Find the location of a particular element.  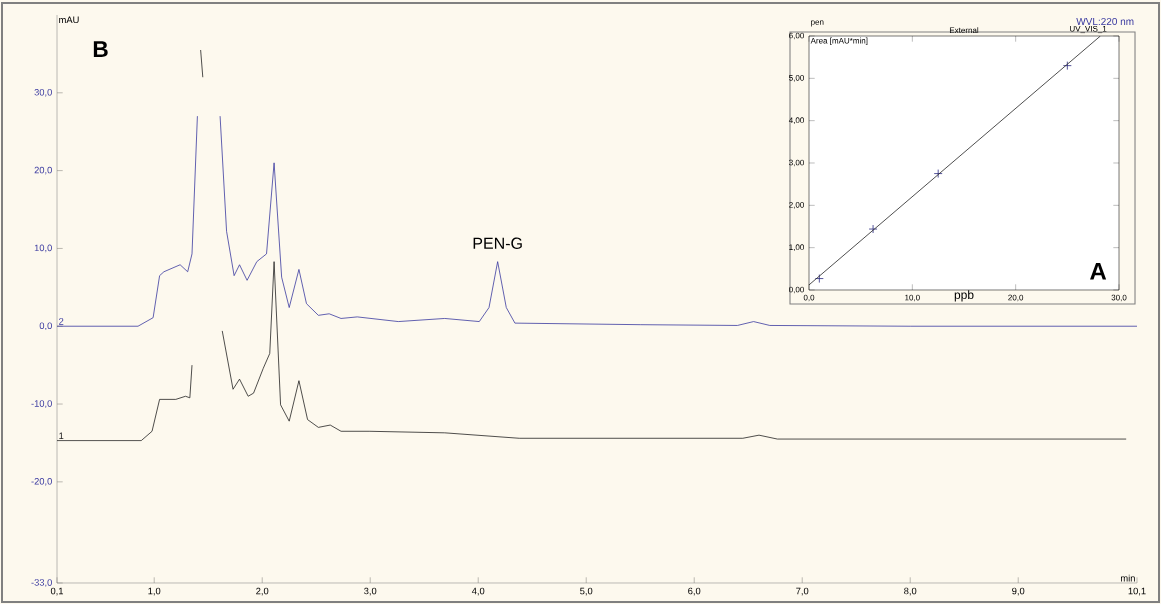

x-tick-label: 7,0 is located at coordinates (802, 591).